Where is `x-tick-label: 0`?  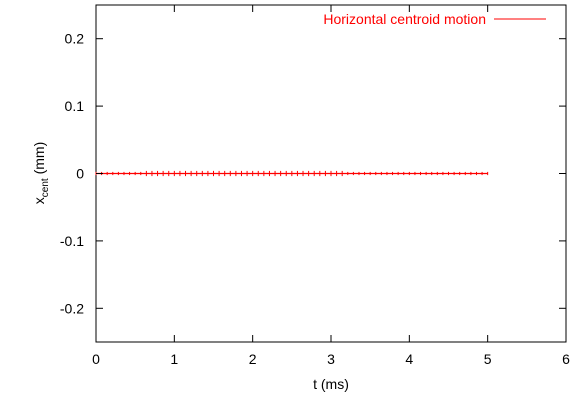 x-tick-label: 0 is located at coordinates (96, 359).